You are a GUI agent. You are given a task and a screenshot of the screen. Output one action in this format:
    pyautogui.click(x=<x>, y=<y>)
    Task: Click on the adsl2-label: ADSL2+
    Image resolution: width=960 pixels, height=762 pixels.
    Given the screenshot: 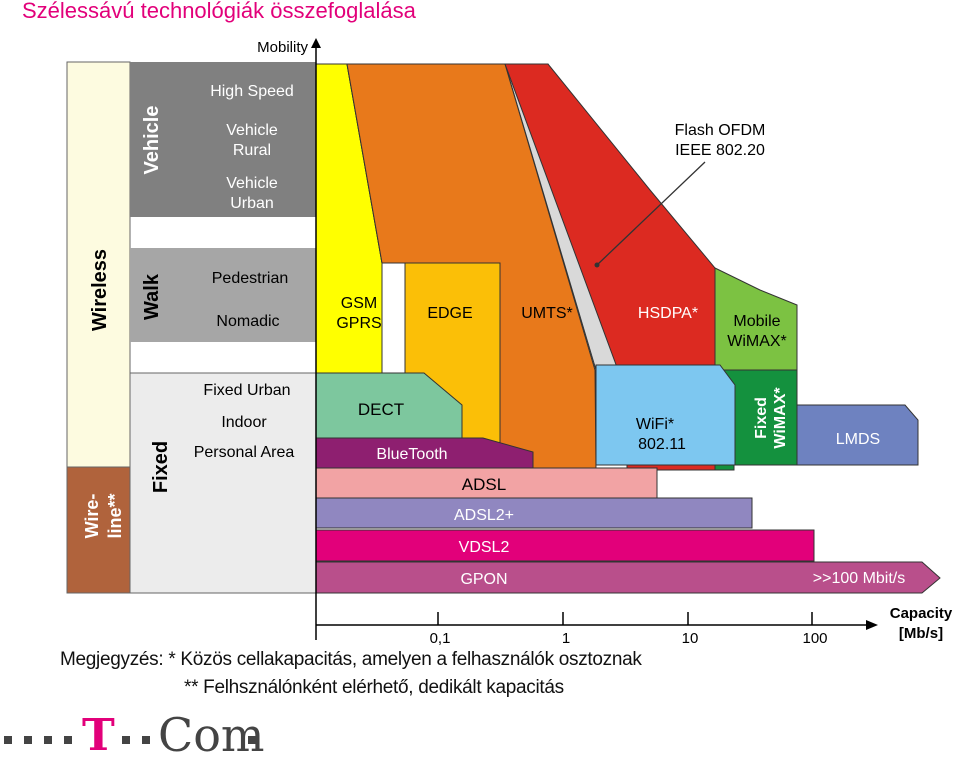 What is the action you would take?
    pyautogui.click(x=484, y=515)
    